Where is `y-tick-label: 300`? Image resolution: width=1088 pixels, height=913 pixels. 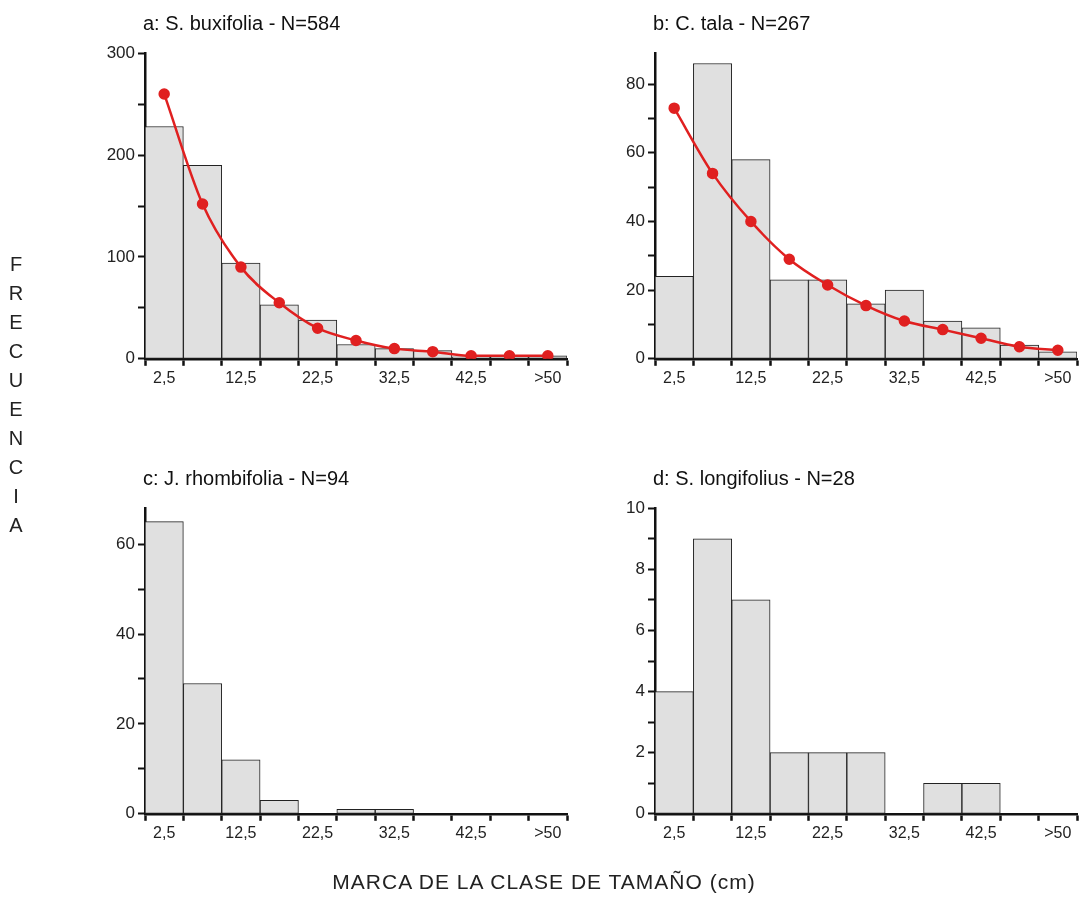 y-tick-label: 300 is located at coordinates (120, 52).